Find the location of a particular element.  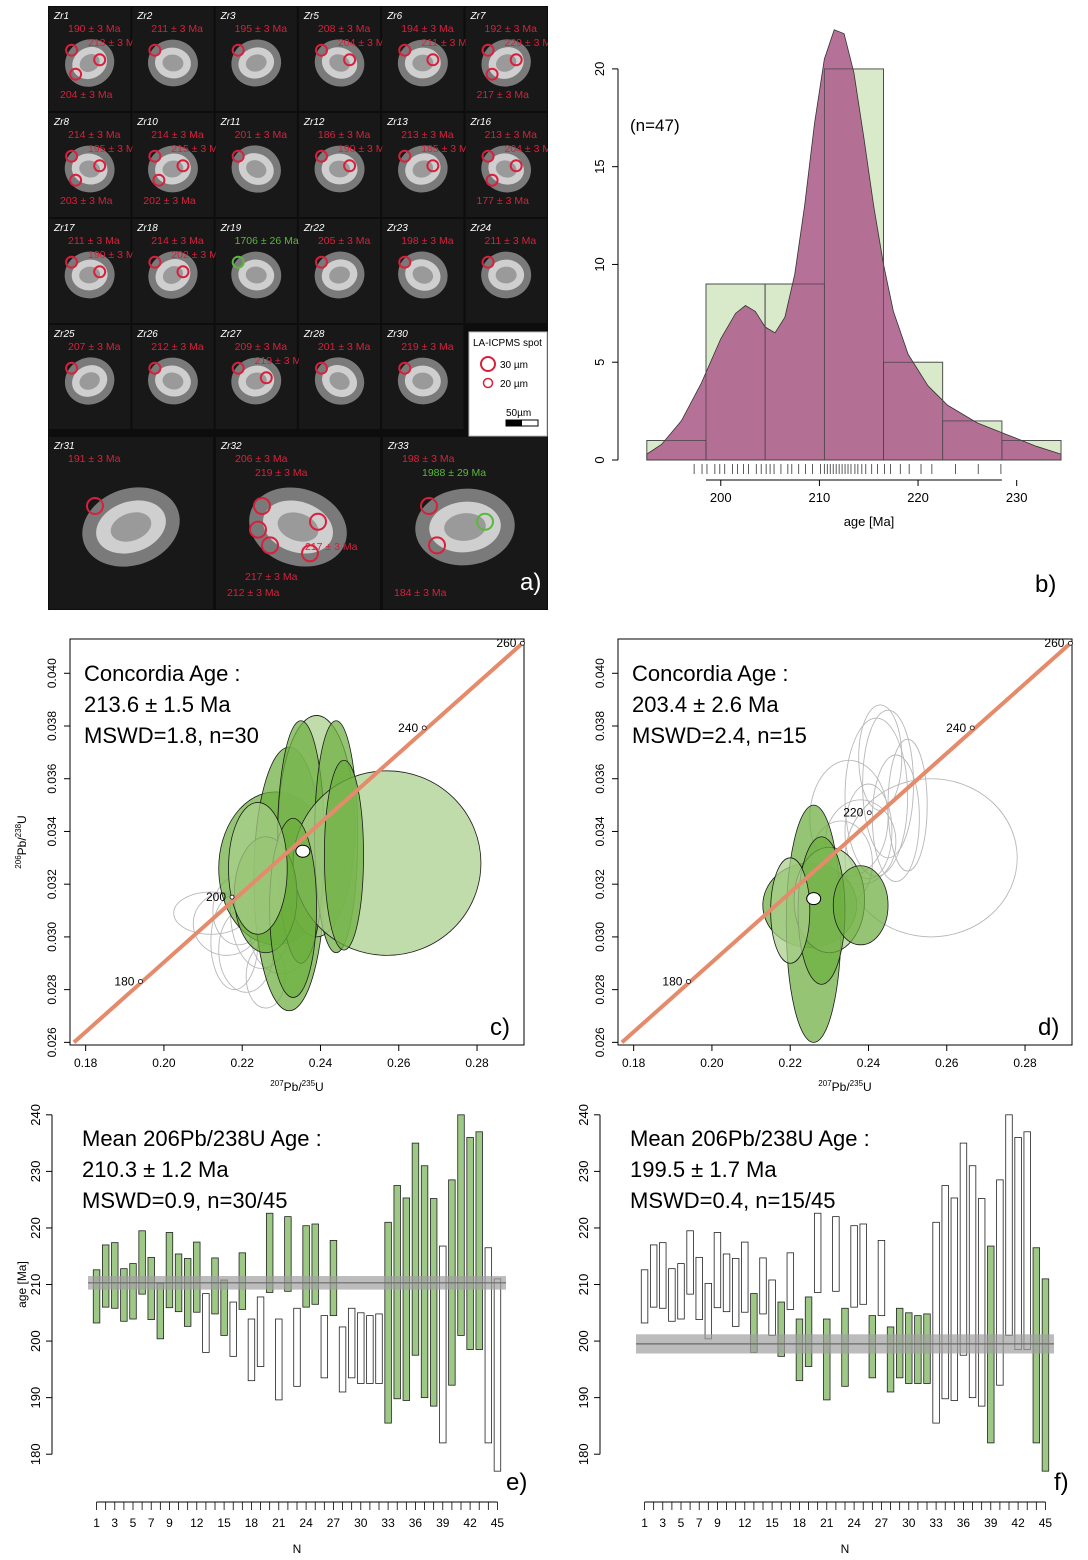

x-tick-label: 3 is located at coordinates (114, 1523).